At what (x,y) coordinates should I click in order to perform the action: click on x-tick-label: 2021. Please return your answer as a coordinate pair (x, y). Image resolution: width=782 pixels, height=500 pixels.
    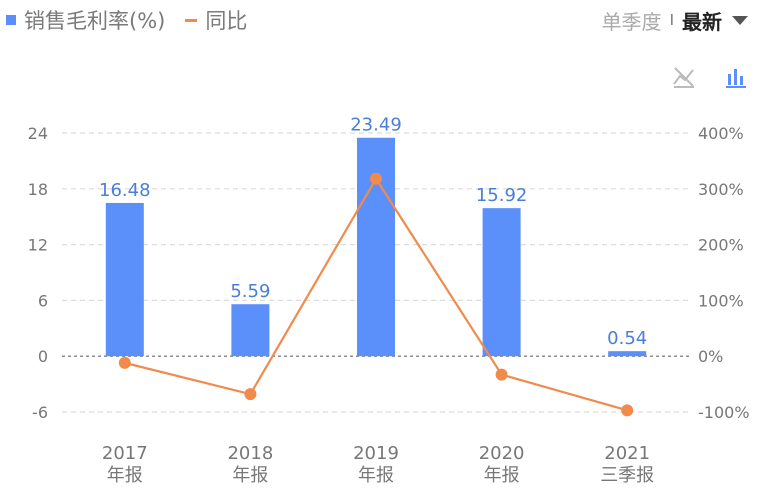
    Looking at the image, I should click on (627, 453).